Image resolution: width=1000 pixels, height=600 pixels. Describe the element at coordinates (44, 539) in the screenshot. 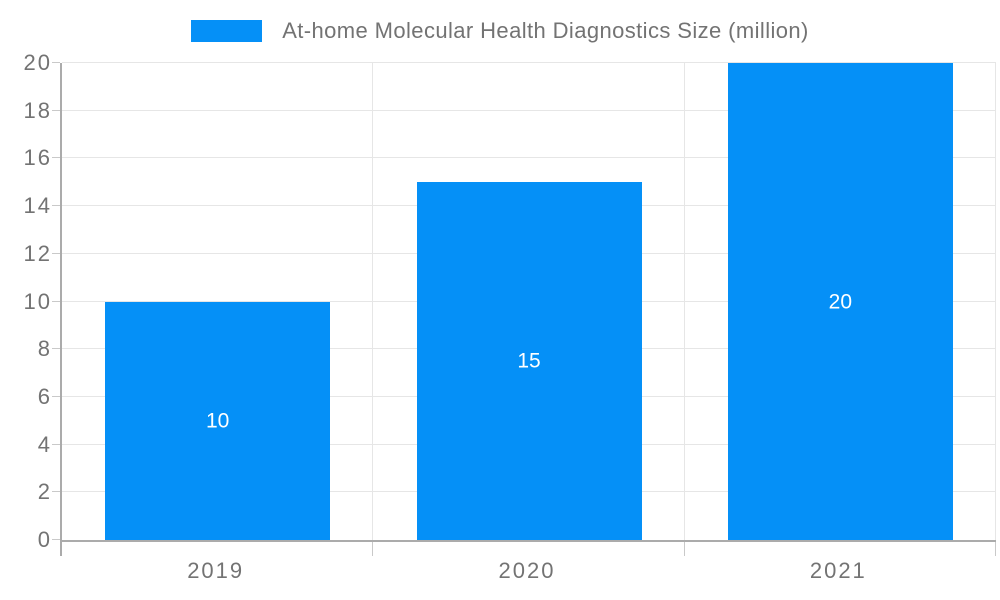

I see `y-axis-label: 0` at that location.